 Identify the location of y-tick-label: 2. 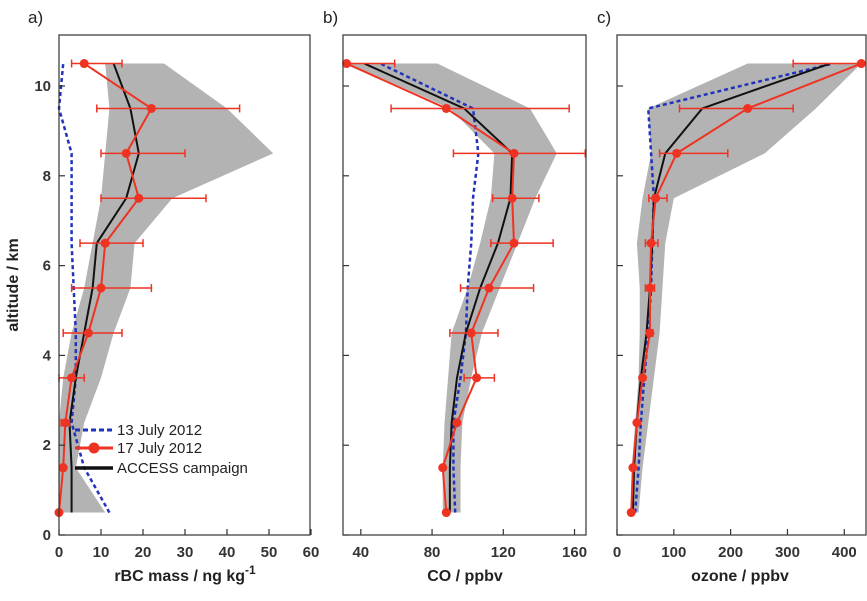
(47, 445).